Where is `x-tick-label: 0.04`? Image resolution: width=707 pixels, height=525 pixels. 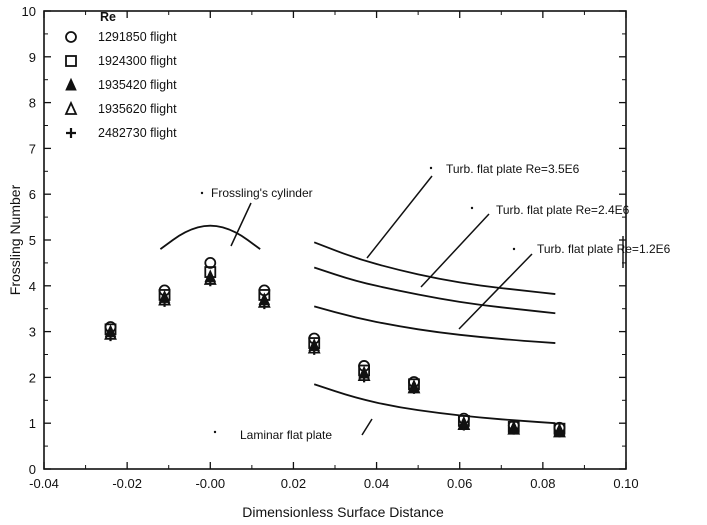
x-tick-label: 0.04 is located at coordinates (376, 483).